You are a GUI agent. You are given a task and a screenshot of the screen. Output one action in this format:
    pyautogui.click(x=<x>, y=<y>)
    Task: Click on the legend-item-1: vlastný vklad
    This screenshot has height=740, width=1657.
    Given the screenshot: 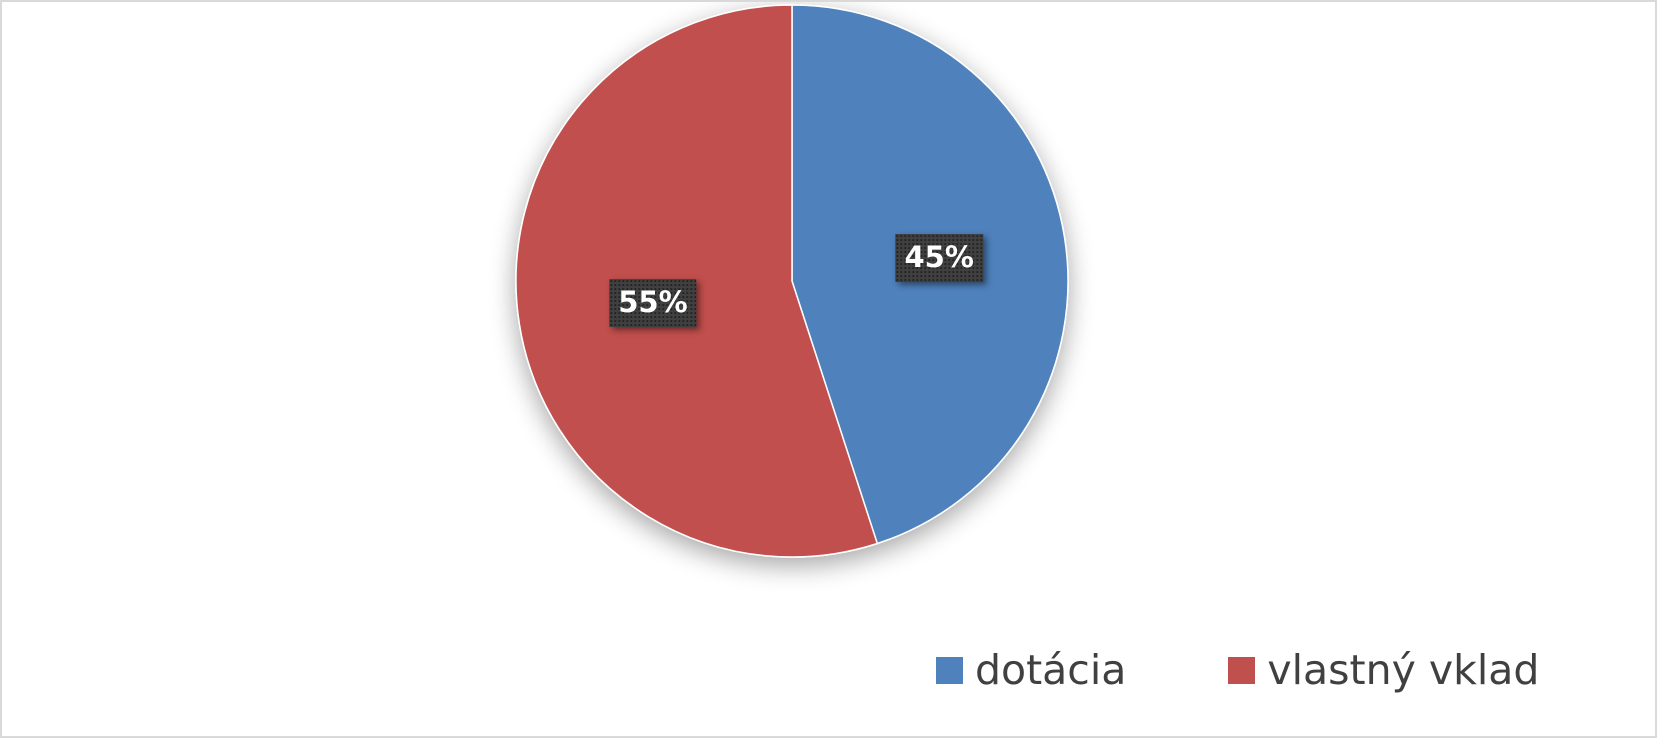 What is the action you would take?
    pyautogui.click(x=1383, y=670)
    